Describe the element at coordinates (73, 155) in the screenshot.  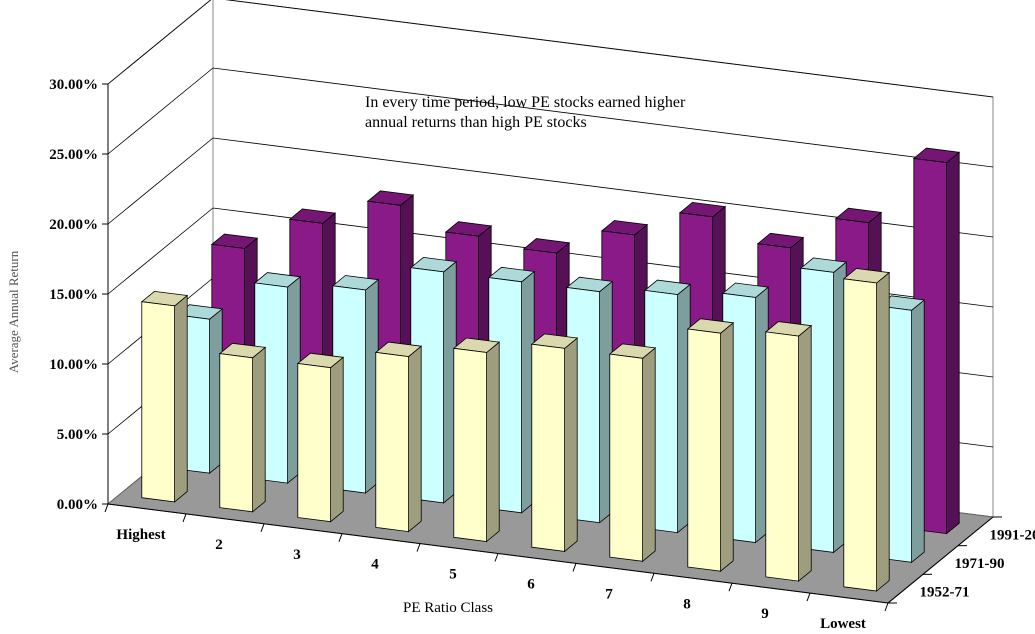
I see `y-tick-label: 25.00%` at that location.